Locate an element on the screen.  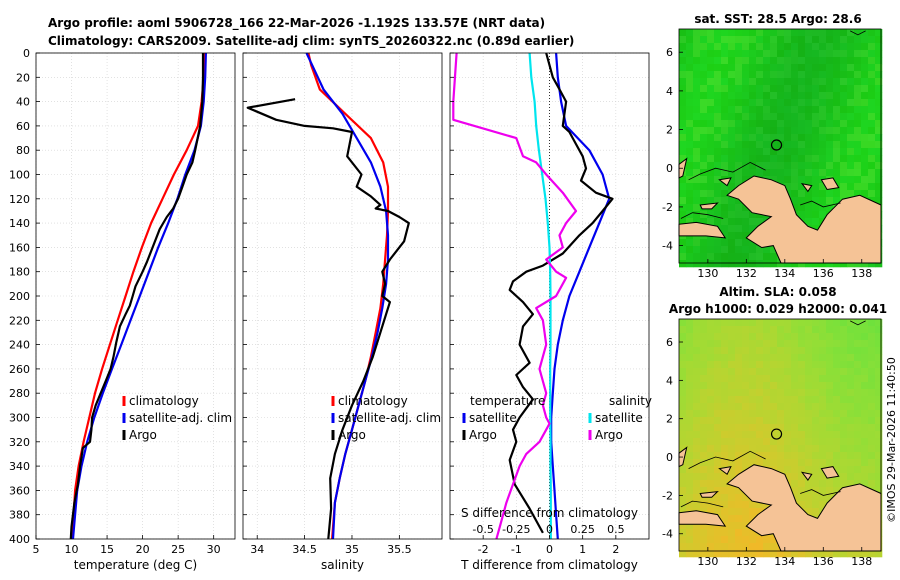
legend-diff-t-sat-label: satellite is located at coordinates (493, 418).